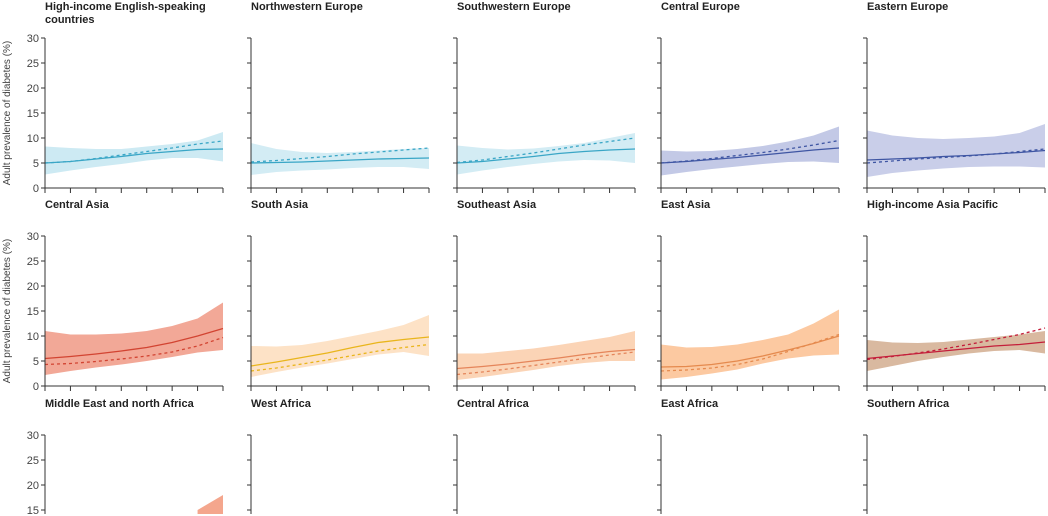 This screenshot has height=516, width=1048. I want to click on panel-title: Southwestern Europe, so click(514, 7).